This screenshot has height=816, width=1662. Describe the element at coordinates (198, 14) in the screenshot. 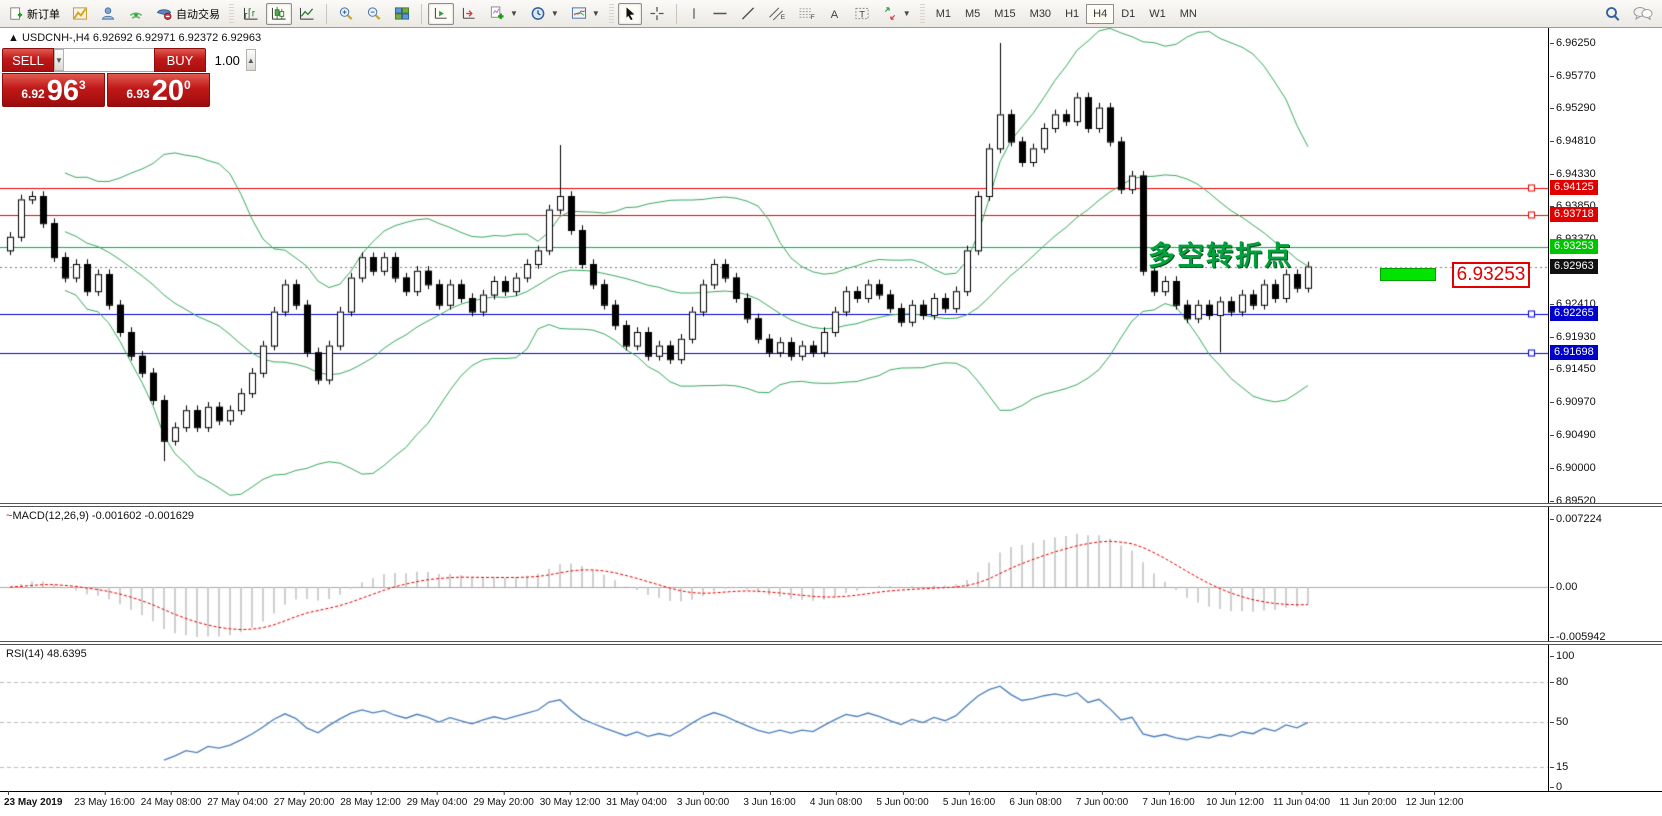

I see `auto-trading-label: 自动交易` at that location.